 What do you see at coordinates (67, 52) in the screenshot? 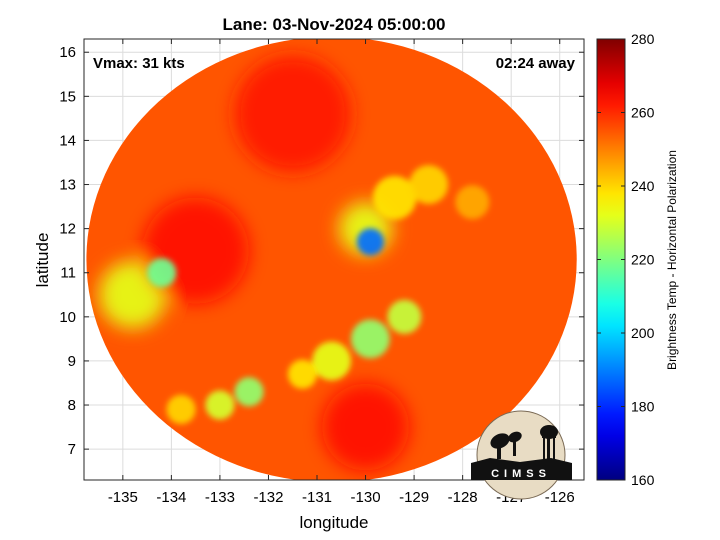
I see `y-tick-label: 16` at bounding box center [67, 52].